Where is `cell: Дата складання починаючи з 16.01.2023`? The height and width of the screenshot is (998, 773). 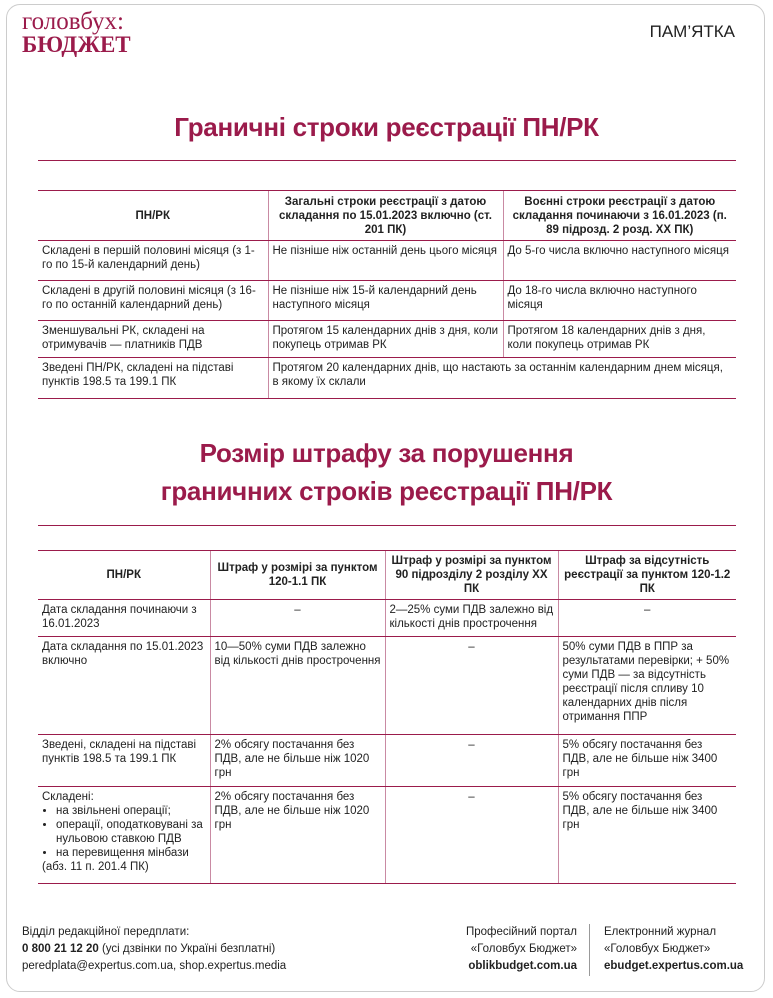 cell: Дата складання починаючи з 16.01.2023 is located at coordinates (124, 618).